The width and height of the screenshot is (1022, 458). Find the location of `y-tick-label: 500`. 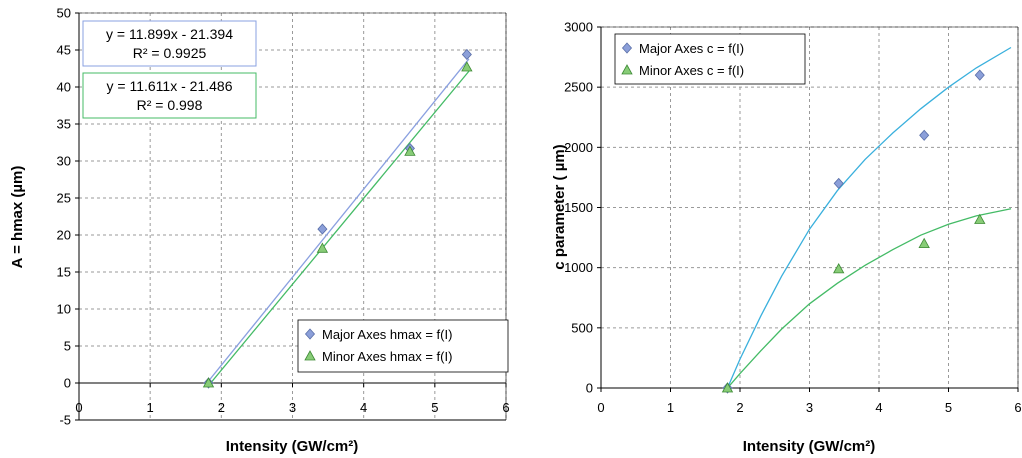

y-tick-label: 500 is located at coordinates (582, 327).